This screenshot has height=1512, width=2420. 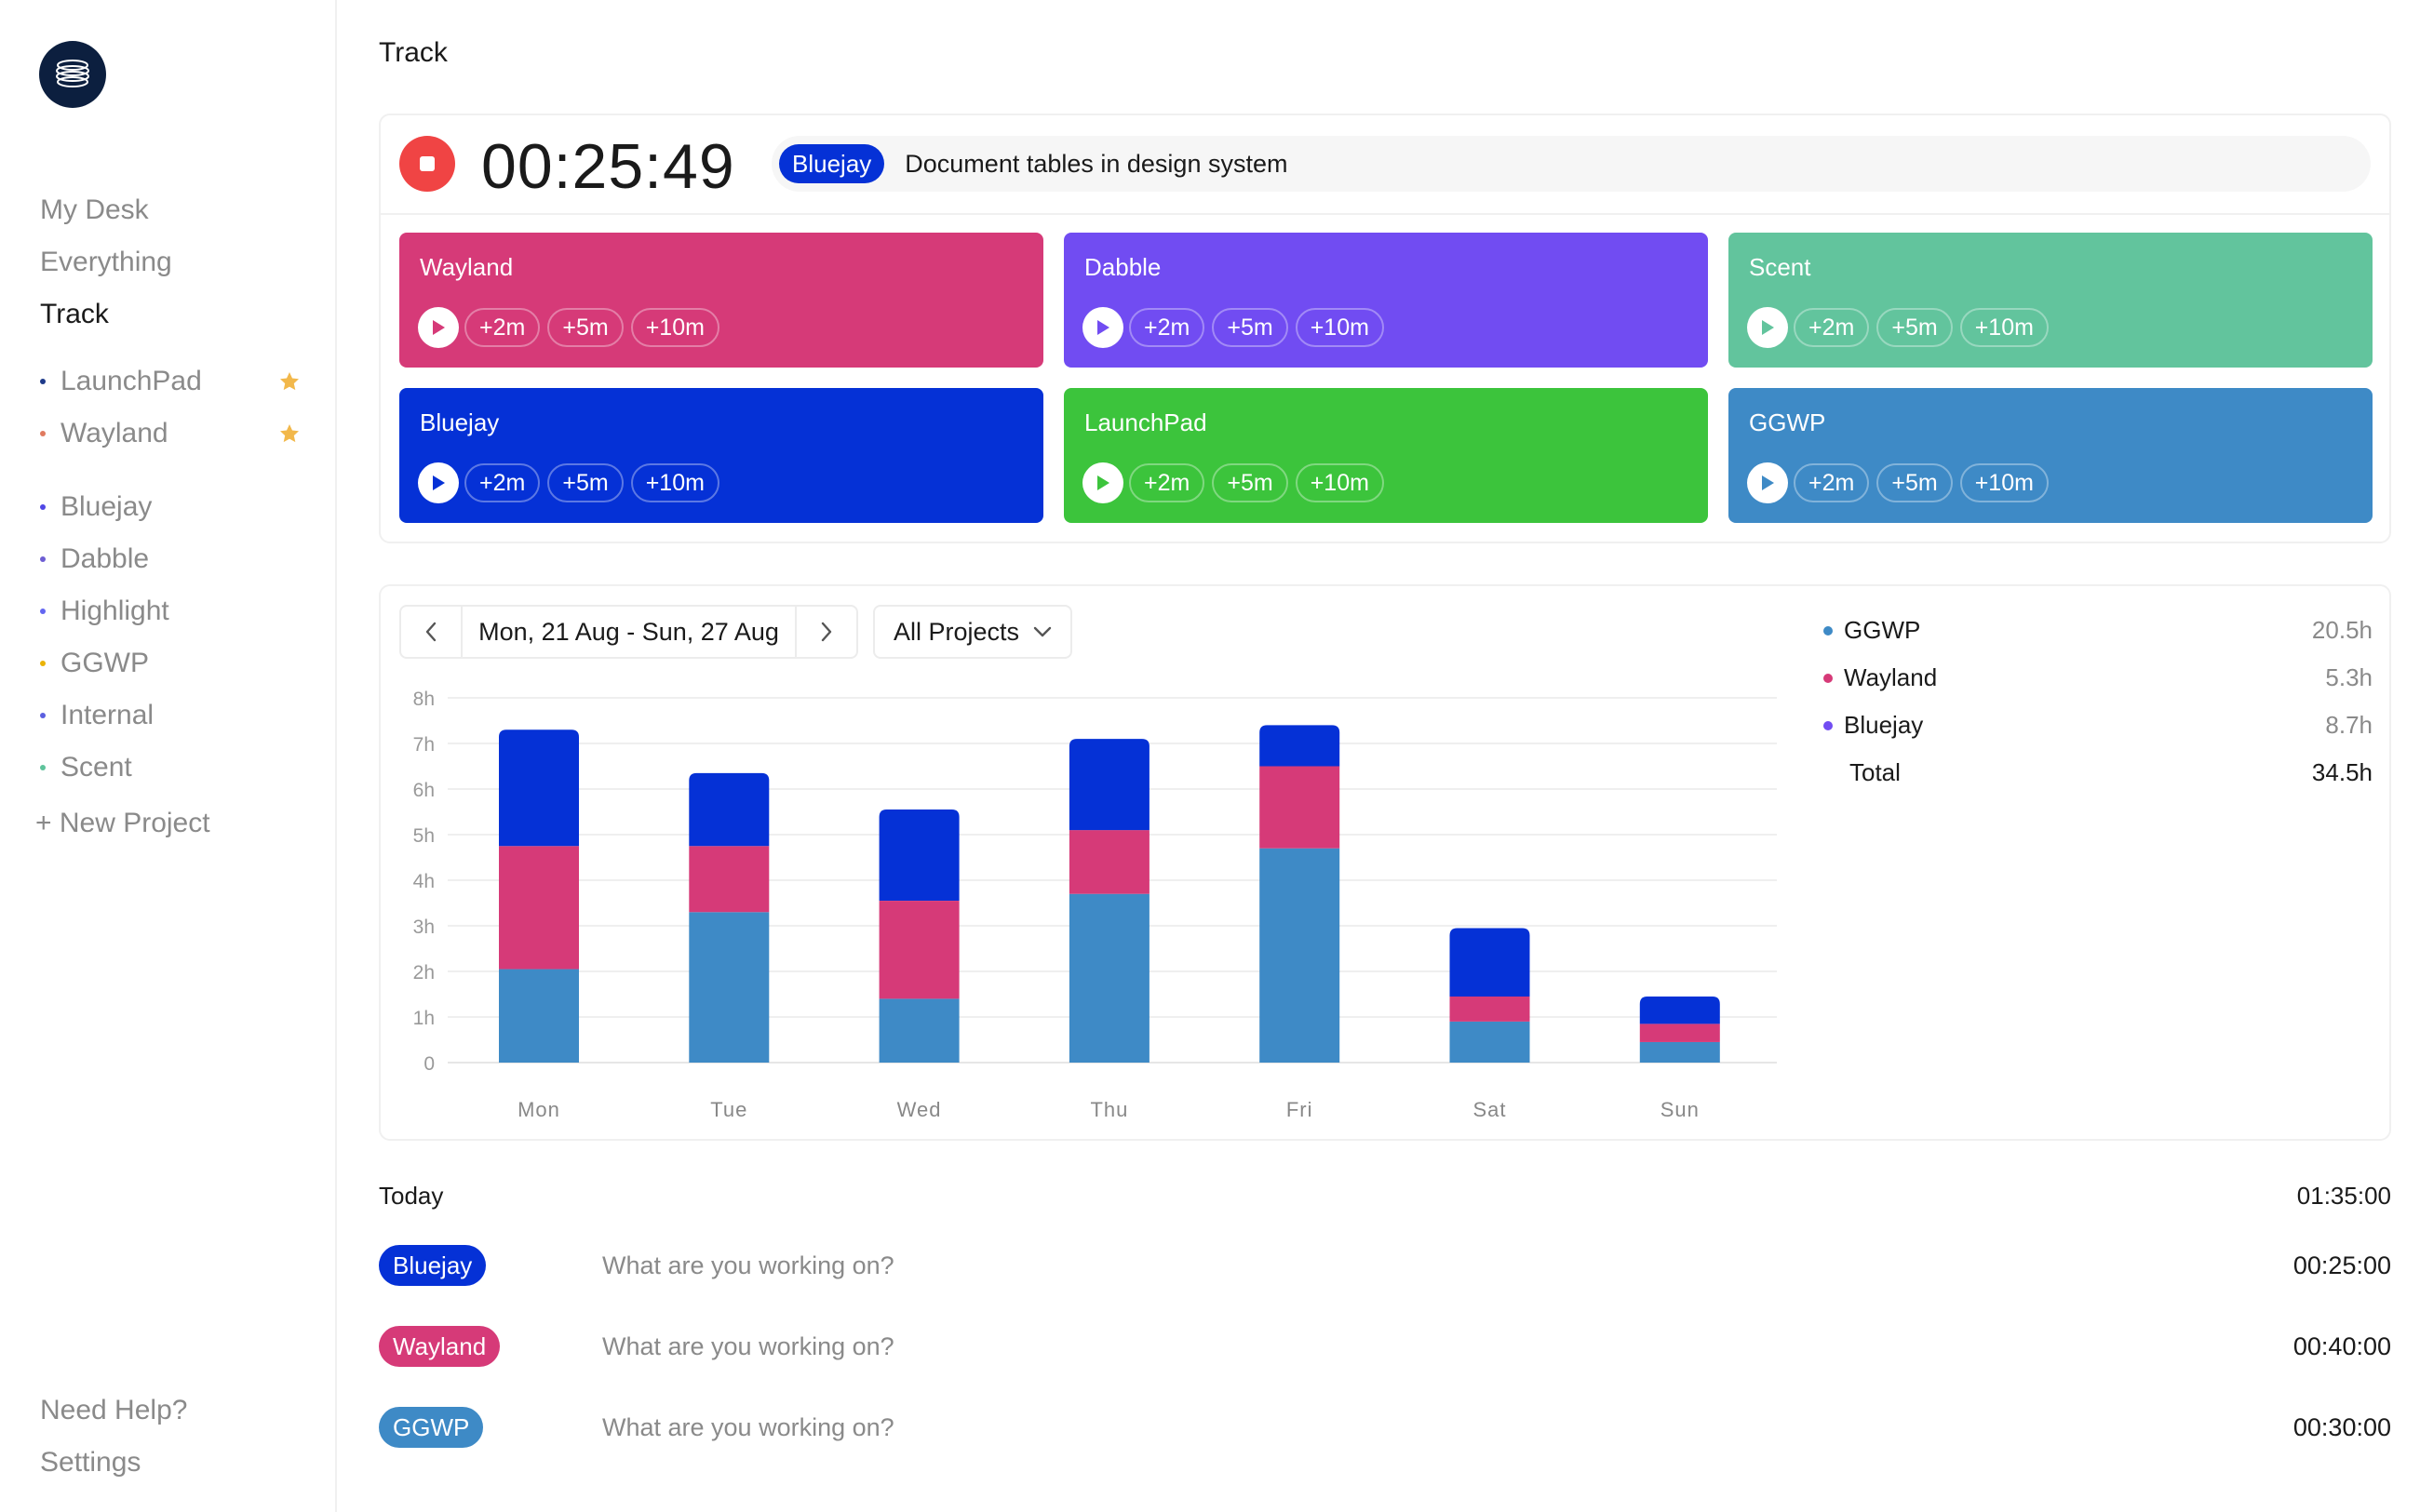 What do you see at coordinates (424, 881) in the screenshot?
I see `y-tick-label: 4h` at bounding box center [424, 881].